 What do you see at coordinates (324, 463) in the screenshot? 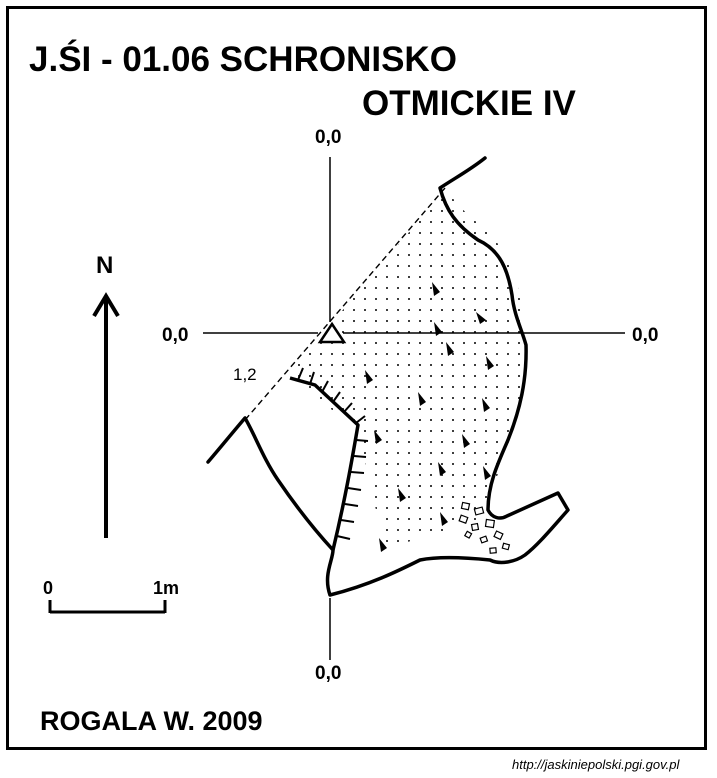
I see `inner-ledge` at bounding box center [324, 463].